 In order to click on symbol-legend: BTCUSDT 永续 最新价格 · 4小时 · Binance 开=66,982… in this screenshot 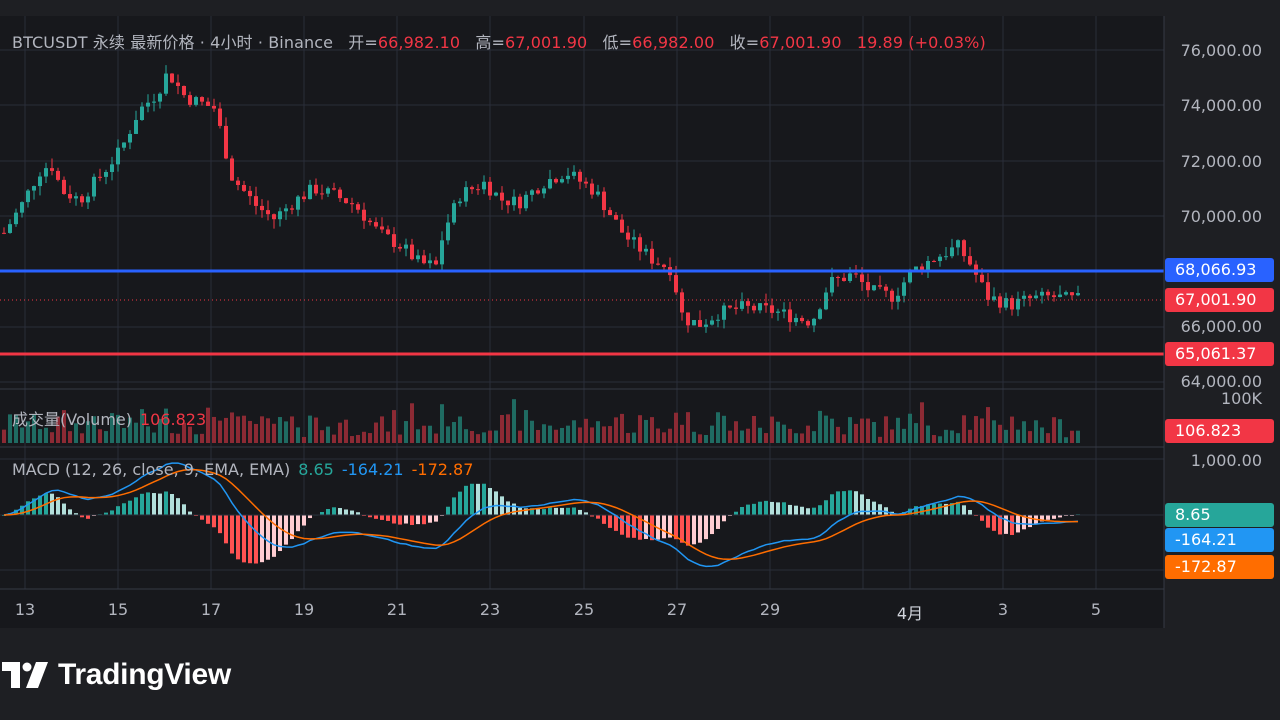, I will do `click(499, 41)`.